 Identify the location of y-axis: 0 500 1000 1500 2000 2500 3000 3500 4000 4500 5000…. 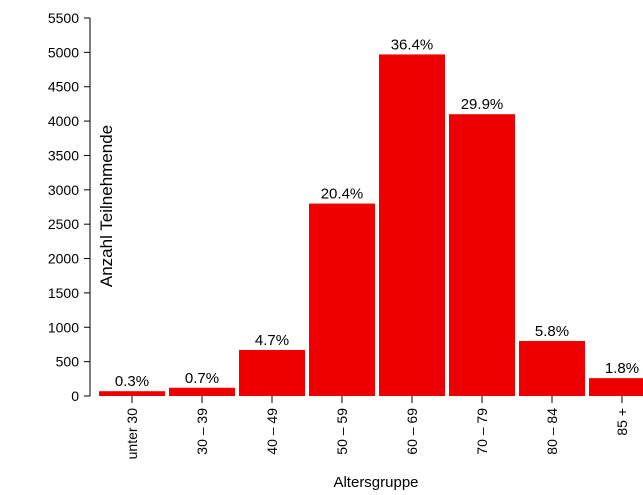
(69, 207).